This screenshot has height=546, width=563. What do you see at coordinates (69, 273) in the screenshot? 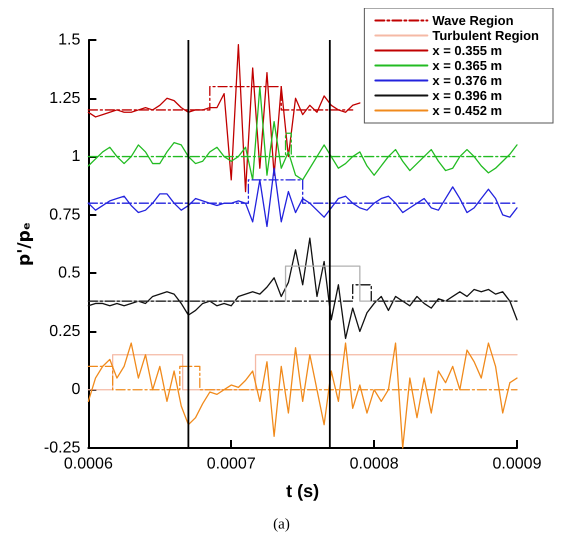
I see `y-tick-label: 0.5` at bounding box center [69, 273].